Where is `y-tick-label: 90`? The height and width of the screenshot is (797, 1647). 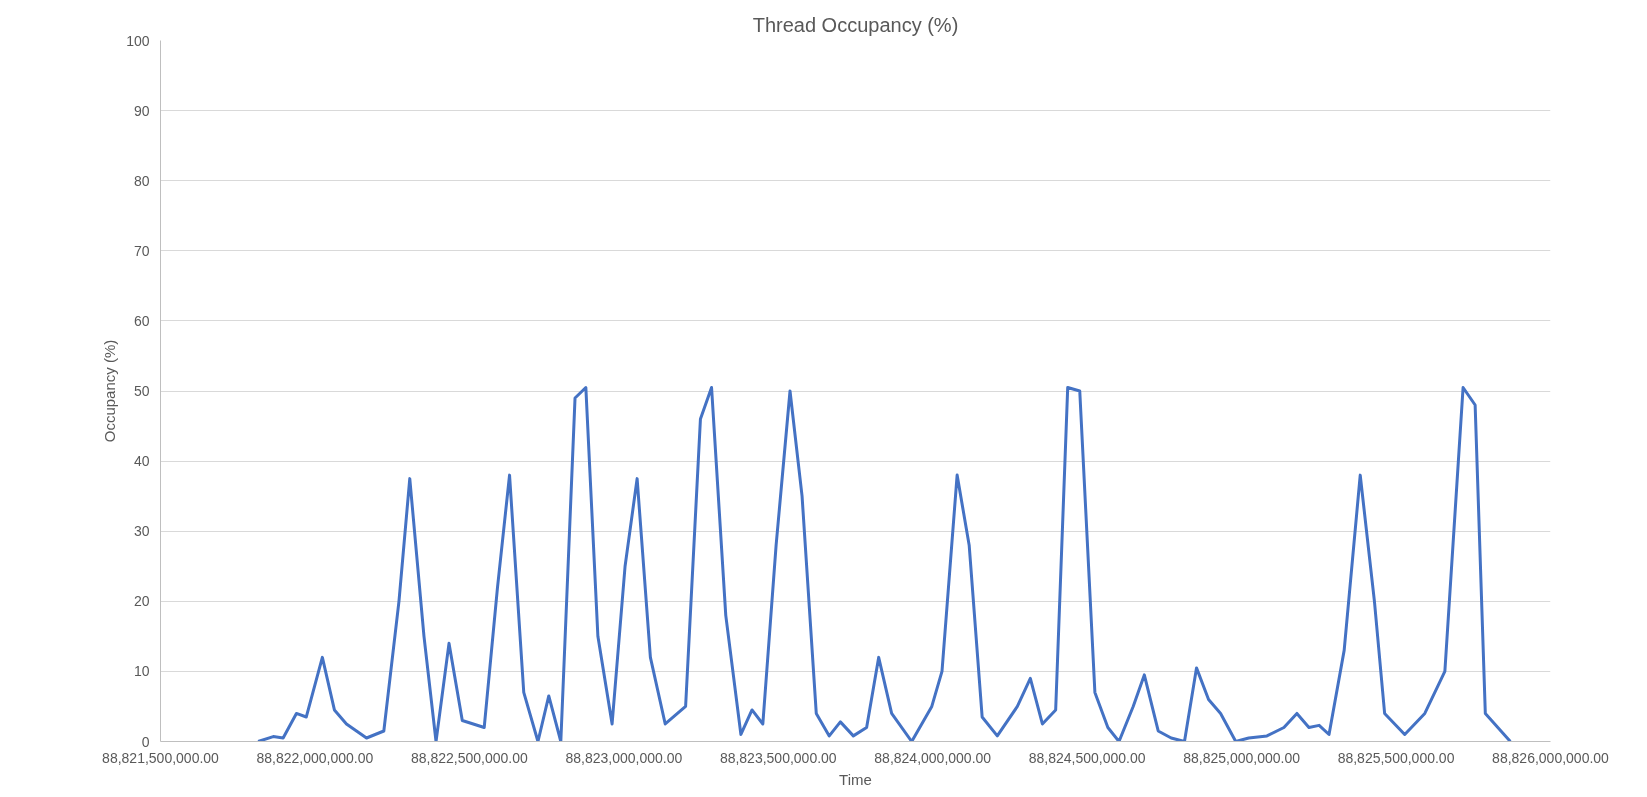 y-tick-label: 90 is located at coordinates (141, 110).